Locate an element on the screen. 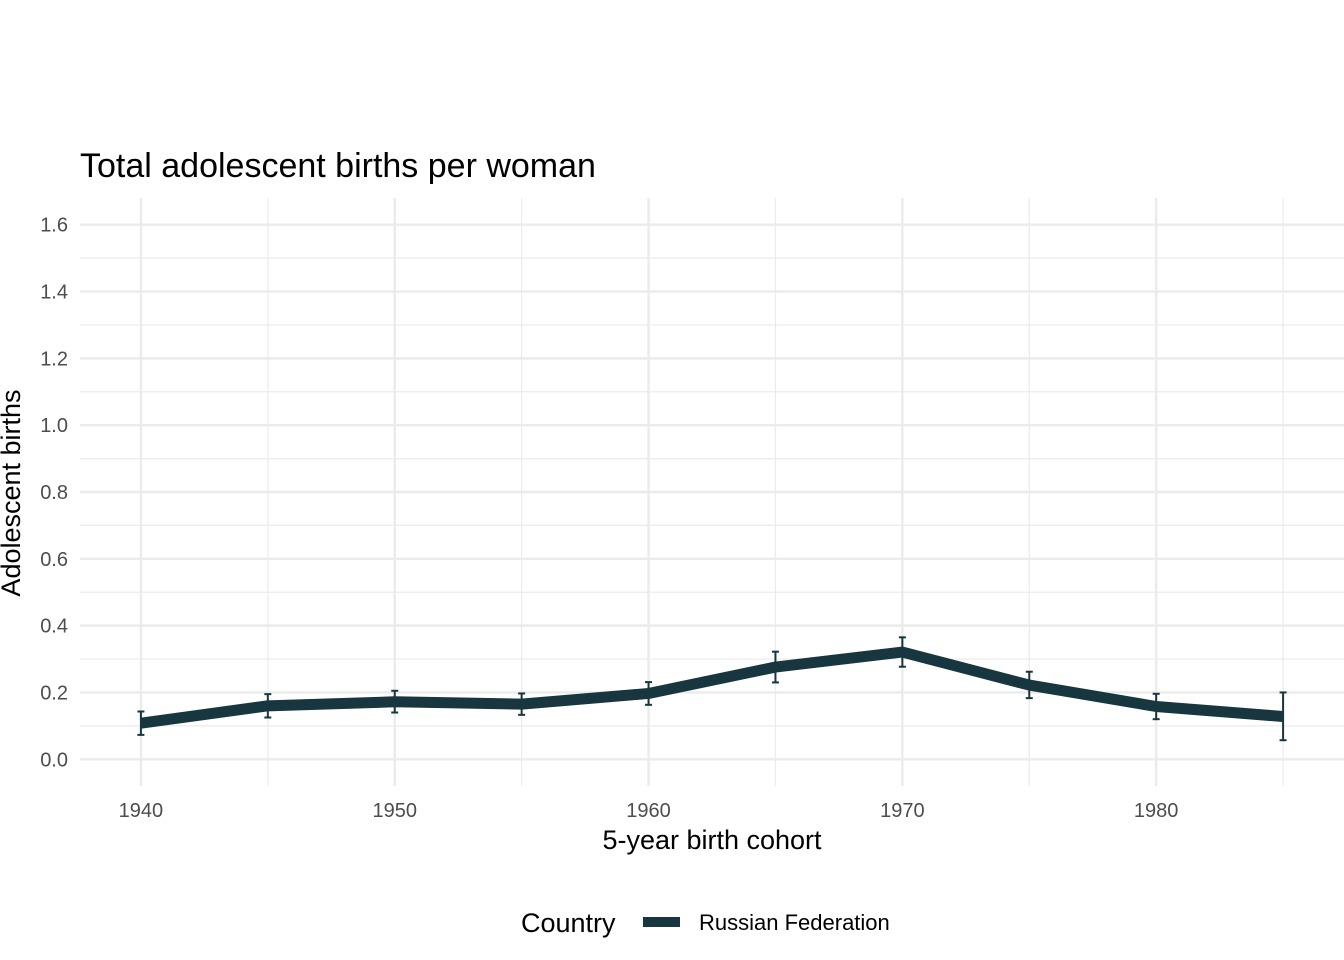  series-line is located at coordinates (712, 687).